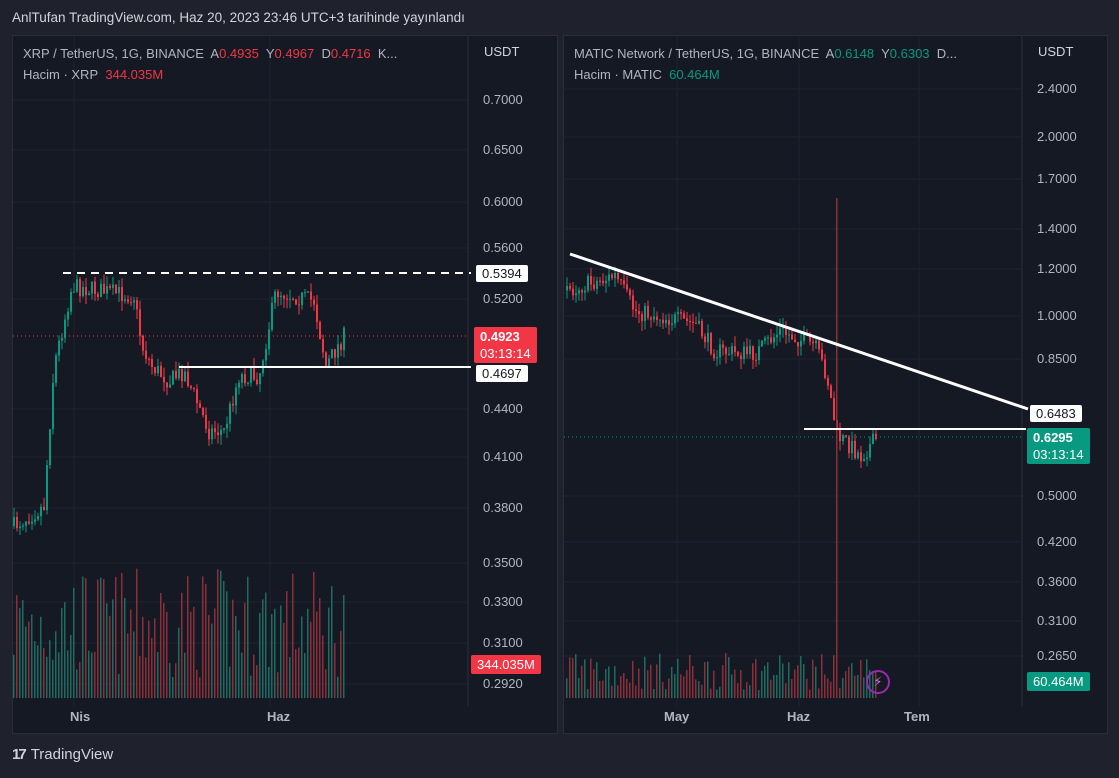 The width and height of the screenshot is (1119, 778). What do you see at coordinates (1057, 178) in the screenshot?
I see `price-tick: 1.7000` at bounding box center [1057, 178].